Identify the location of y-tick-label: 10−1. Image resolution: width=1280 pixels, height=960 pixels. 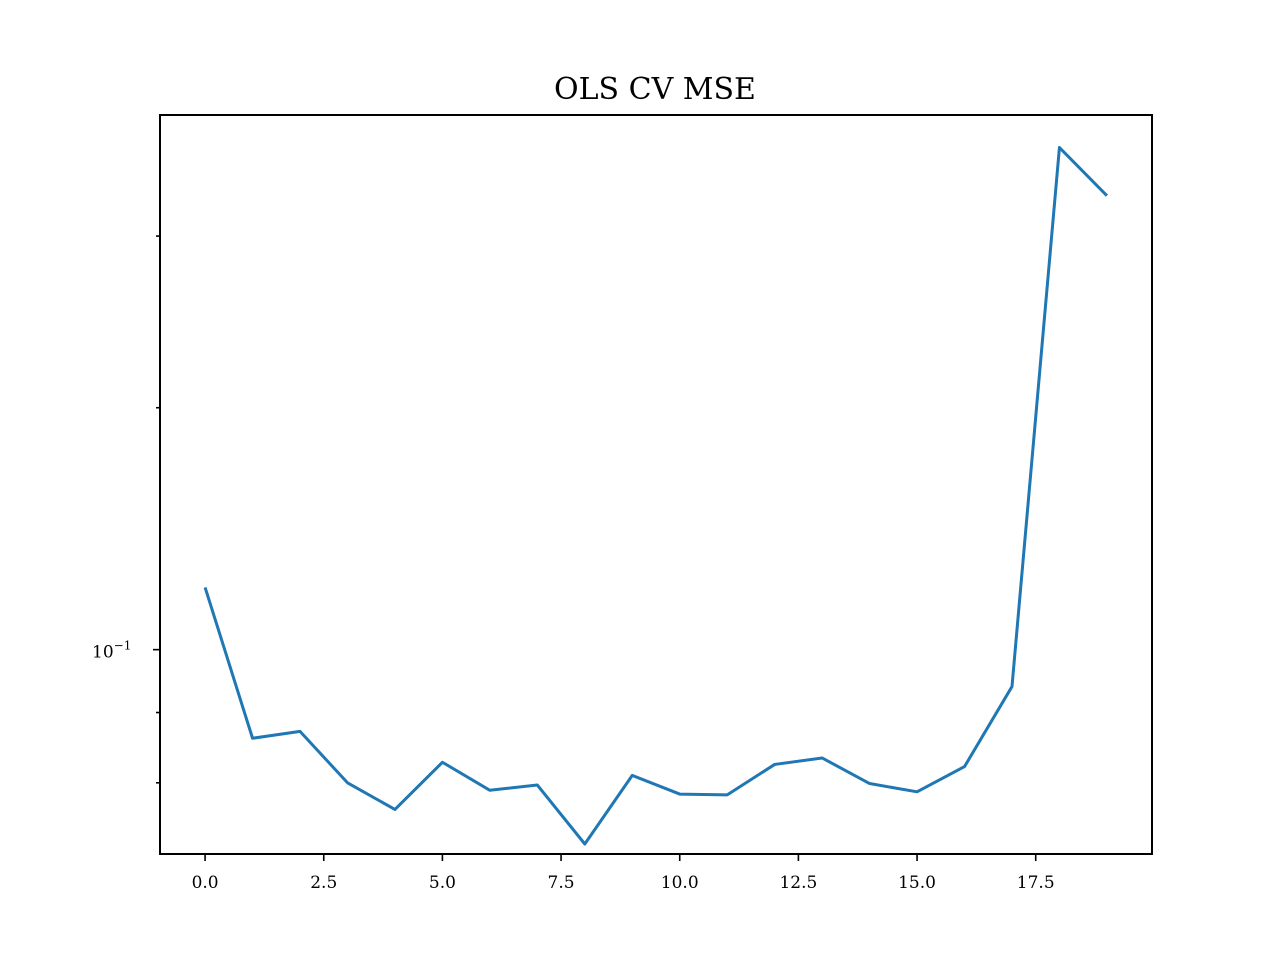
(111, 651).